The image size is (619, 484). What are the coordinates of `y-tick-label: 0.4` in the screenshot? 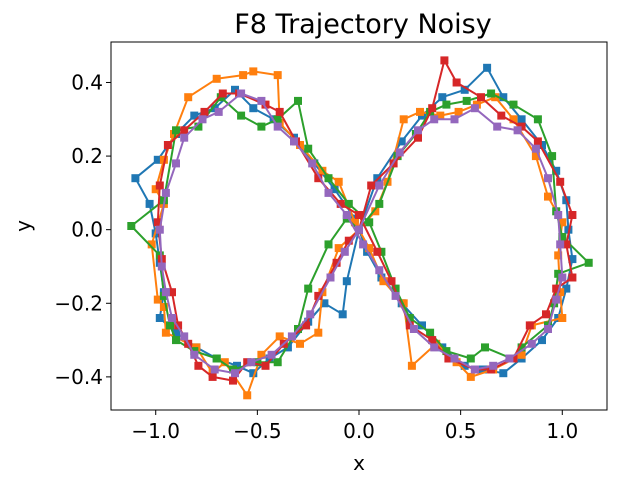 It's located at (87, 82).